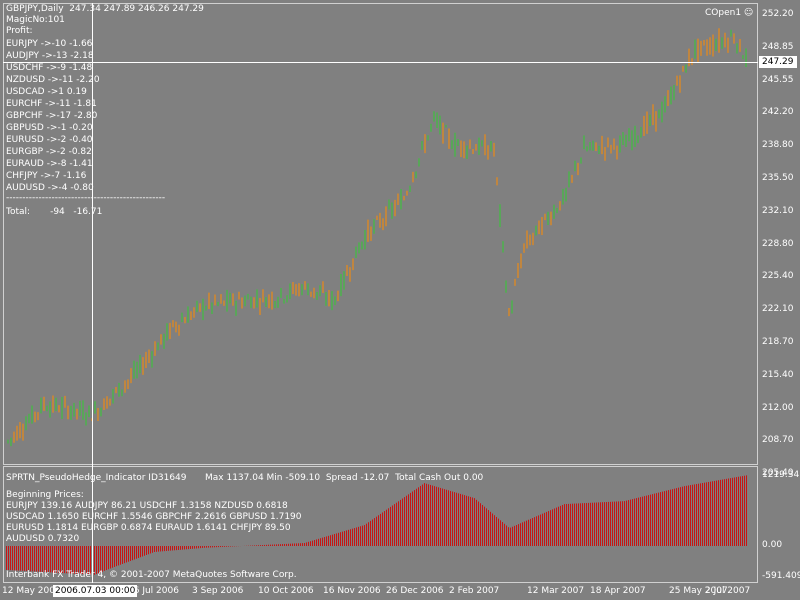 Image resolution: width=800 pixels, height=600 pixels. Describe the element at coordinates (50, 56) in the screenshot. I see `pair-line: AUDJPY ->-13 -2.18` at that location.